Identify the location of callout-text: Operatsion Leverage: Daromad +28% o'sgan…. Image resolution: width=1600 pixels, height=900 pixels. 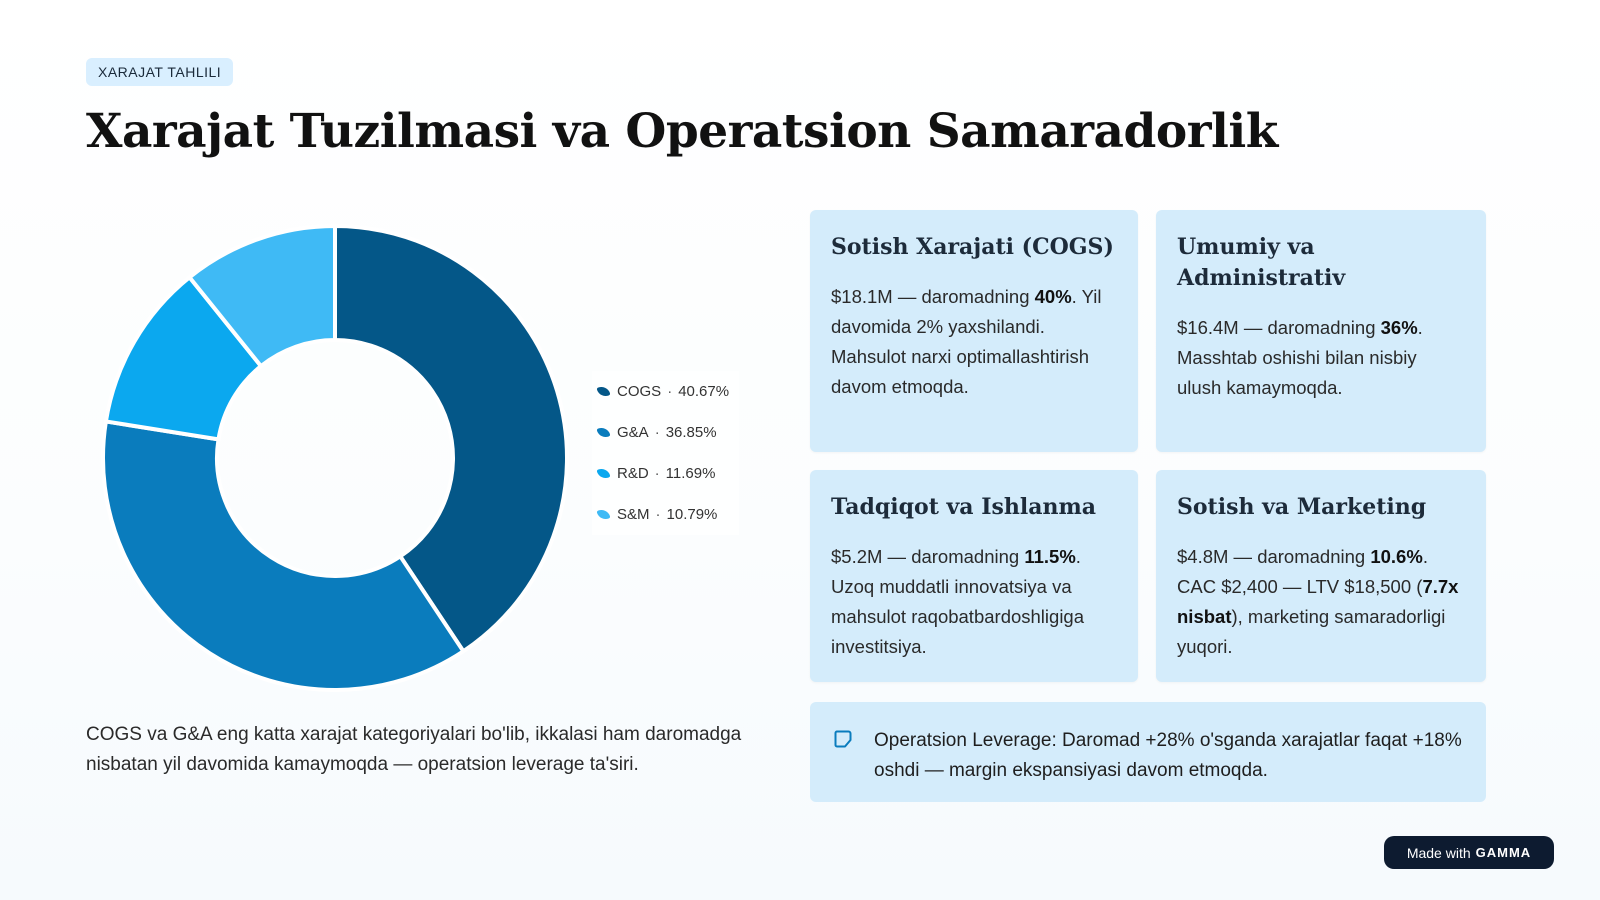
(1168, 755).